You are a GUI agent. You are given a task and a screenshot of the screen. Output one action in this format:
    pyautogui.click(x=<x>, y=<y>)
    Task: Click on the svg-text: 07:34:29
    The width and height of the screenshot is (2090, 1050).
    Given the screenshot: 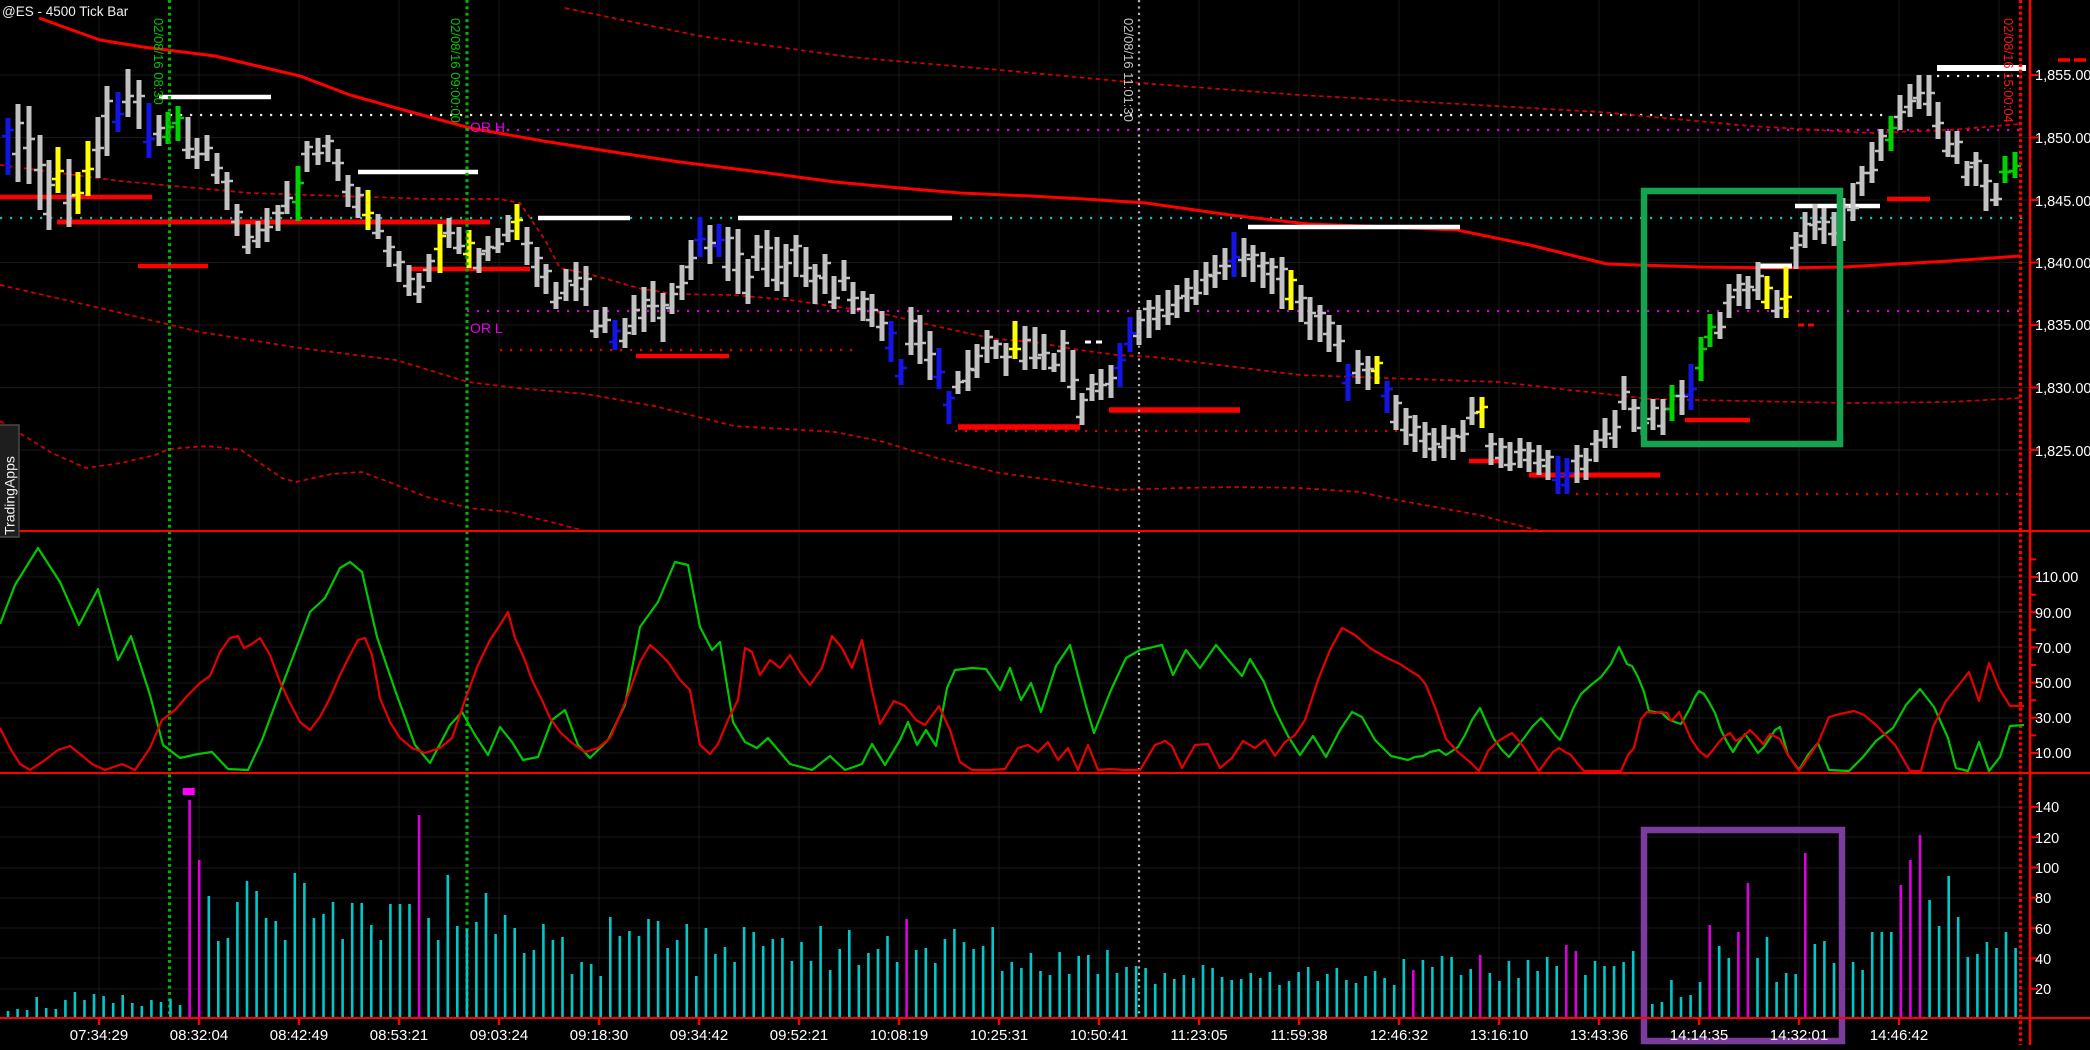 What is the action you would take?
    pyautogui.click(x=99, y=1035)
    